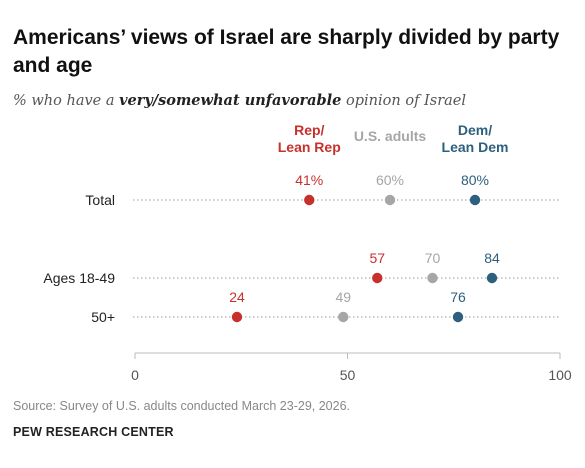 Image resolution: width=585 pixels, height=468 pixels. What do you see at coordinates (343, 317) in the screenshot?
I see `point-s1-r2` at bounding box center [343, 317].